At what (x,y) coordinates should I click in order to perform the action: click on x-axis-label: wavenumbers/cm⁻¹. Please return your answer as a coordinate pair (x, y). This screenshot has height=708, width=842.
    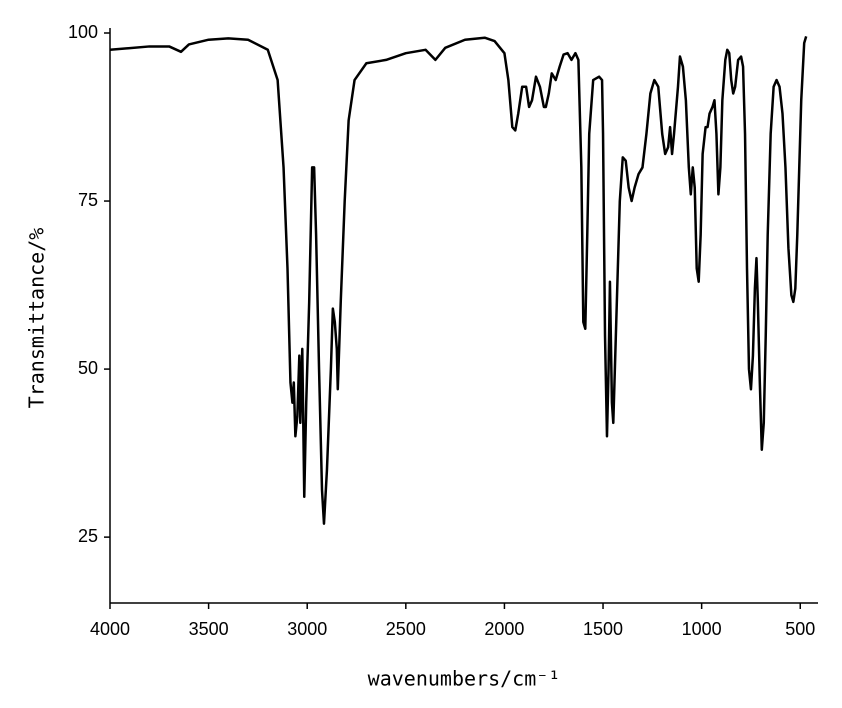
    Looking at the image, I should click on (464, 679).